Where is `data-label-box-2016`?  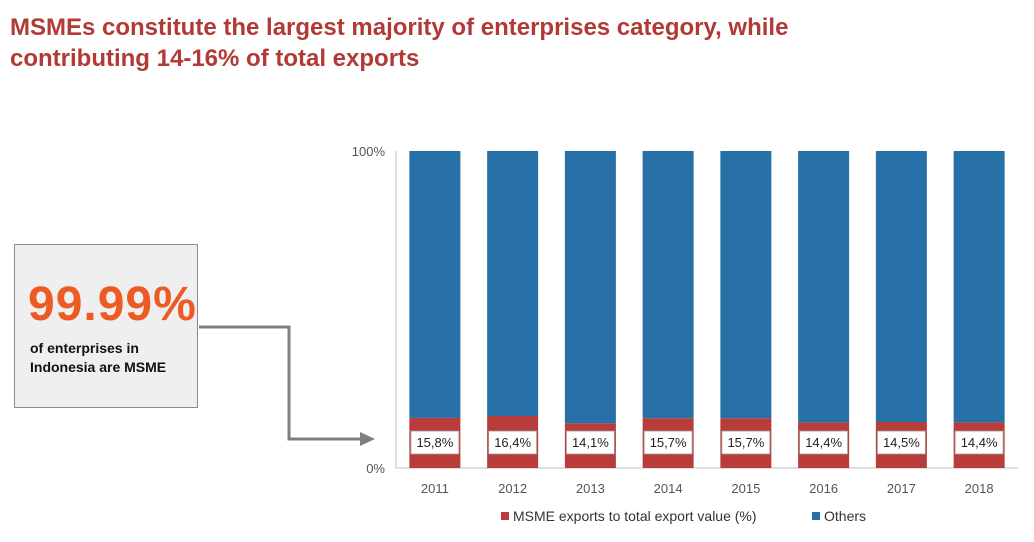
data-label-box-2016 is located at coordinates (824, 442).